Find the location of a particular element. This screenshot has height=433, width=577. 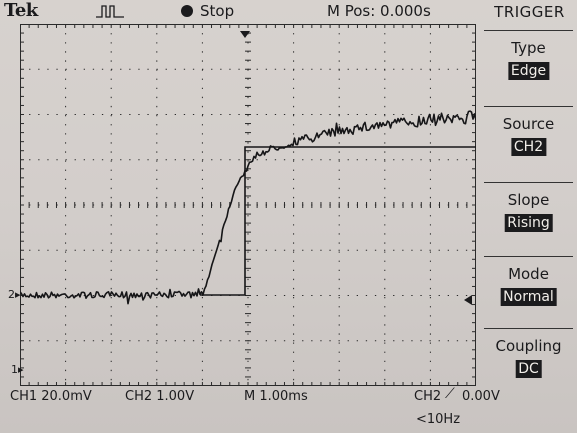

menu-item-label: Coupling is located at coordinates (528, 346).